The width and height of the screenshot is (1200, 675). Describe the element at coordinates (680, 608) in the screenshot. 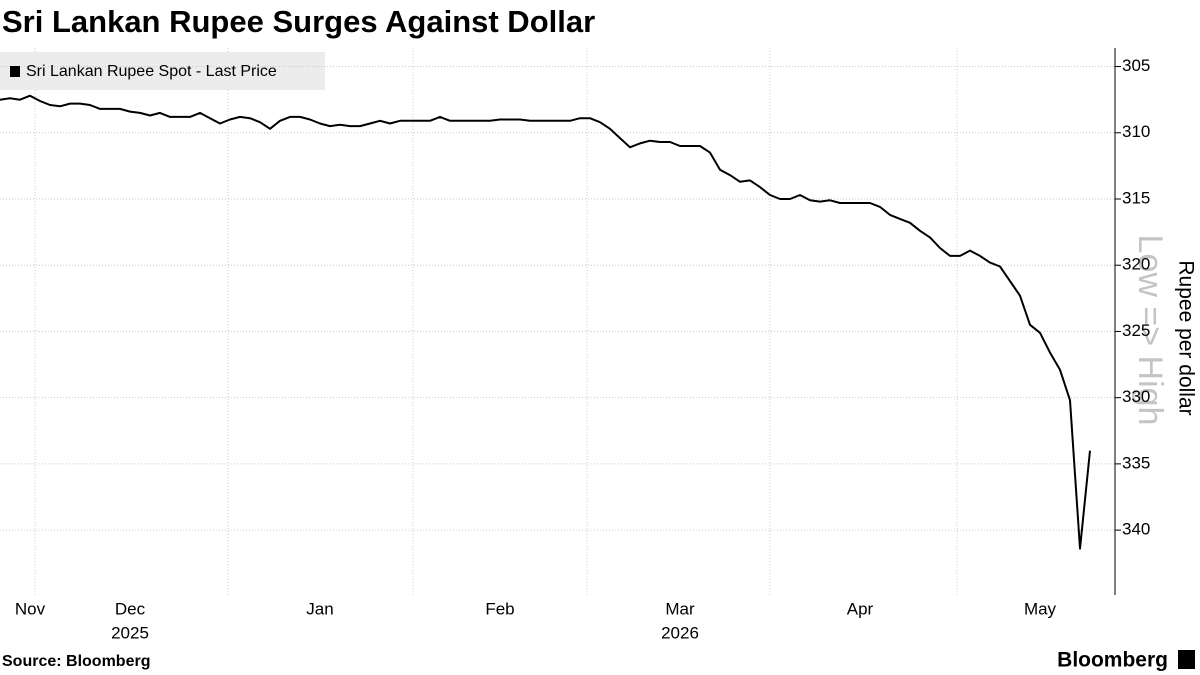

I see `x-tick-label: Mar` at that location.